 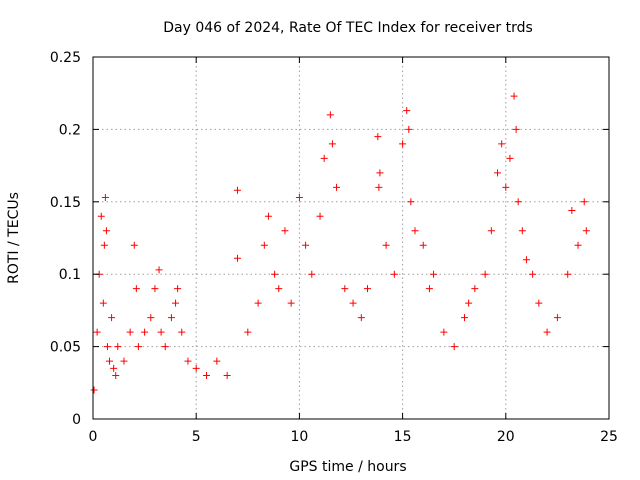 I want to click on x-tick-label: 5, so click(x=196, y=437).